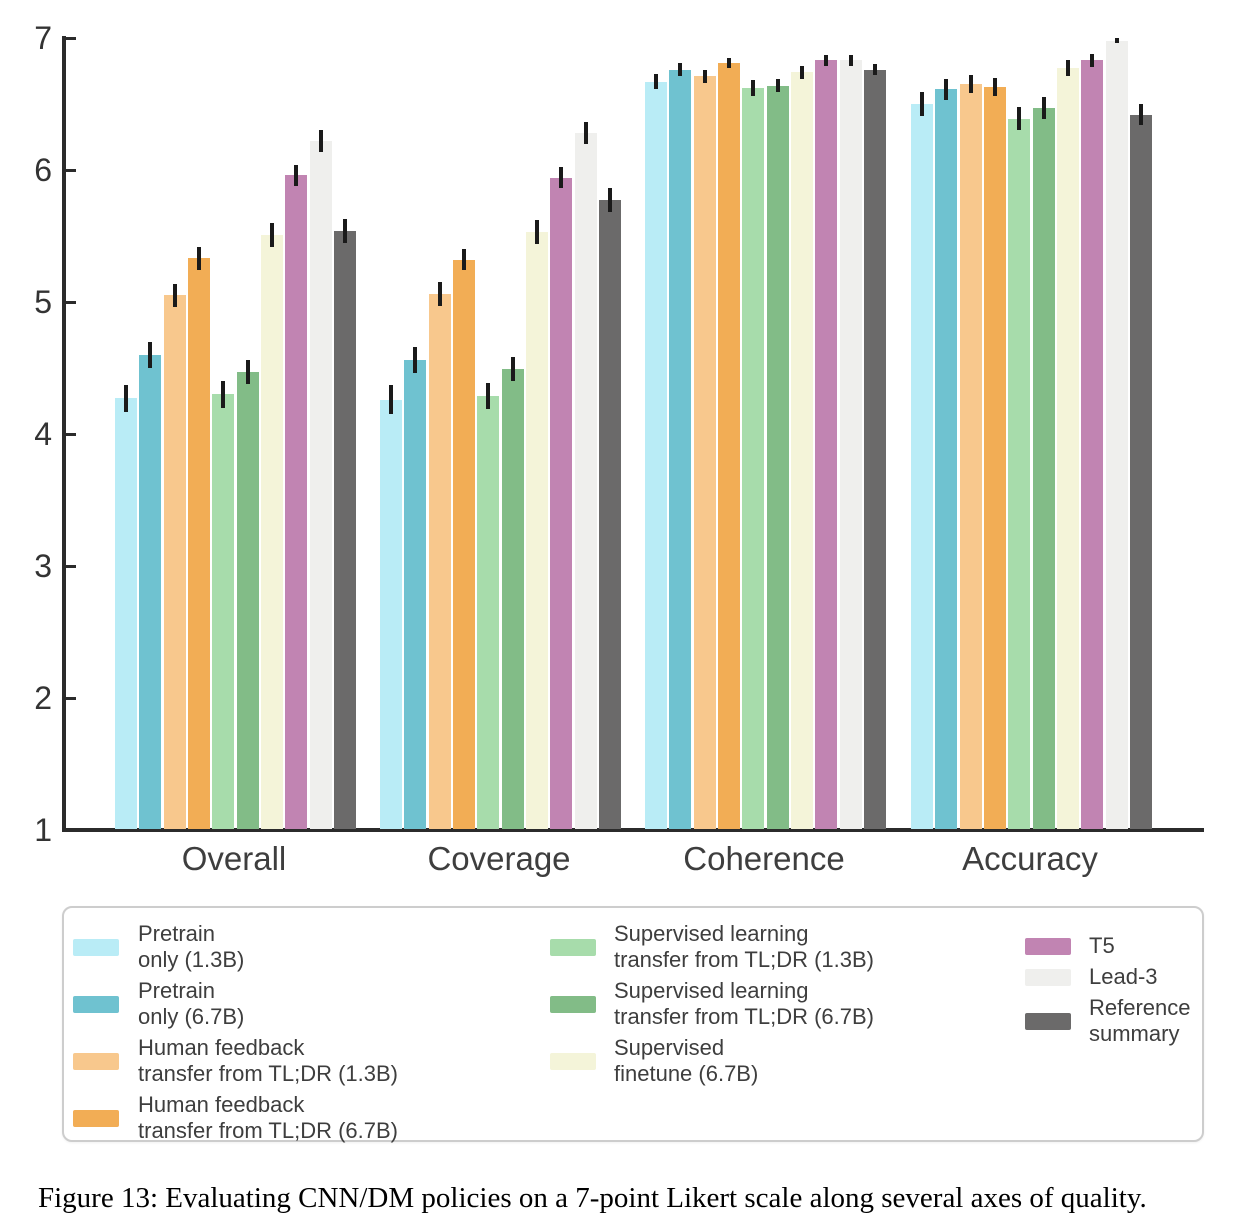 This screenshot has width=1252, height=1226. I want to click on y-tick-label: 3, so click(43, 566).